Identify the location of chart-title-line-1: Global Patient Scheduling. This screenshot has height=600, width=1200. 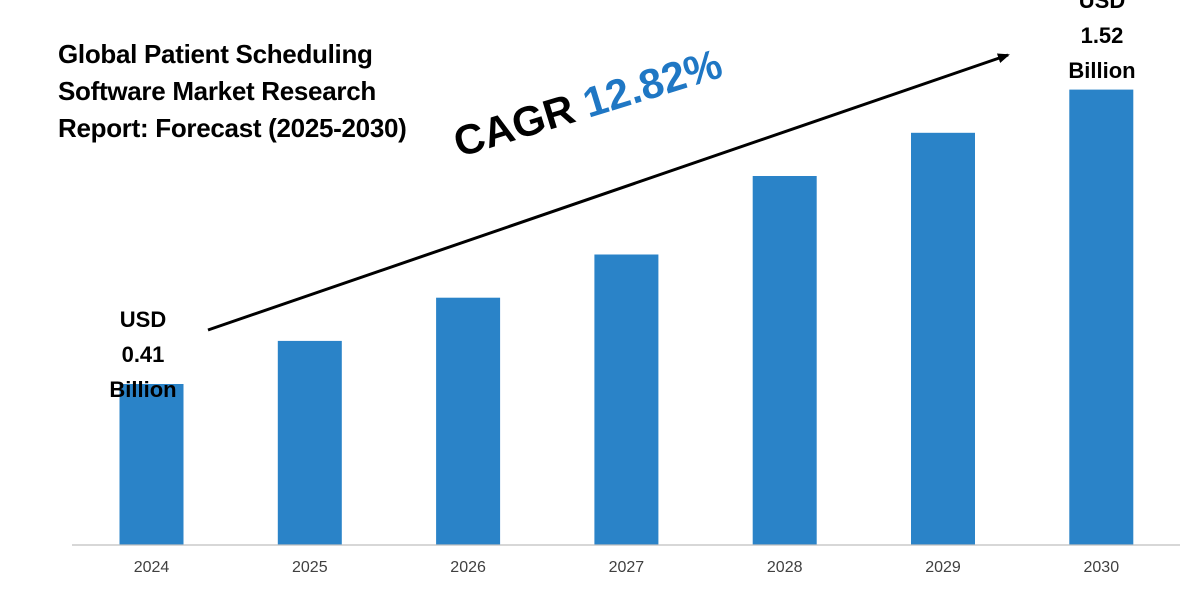
(215, 54).